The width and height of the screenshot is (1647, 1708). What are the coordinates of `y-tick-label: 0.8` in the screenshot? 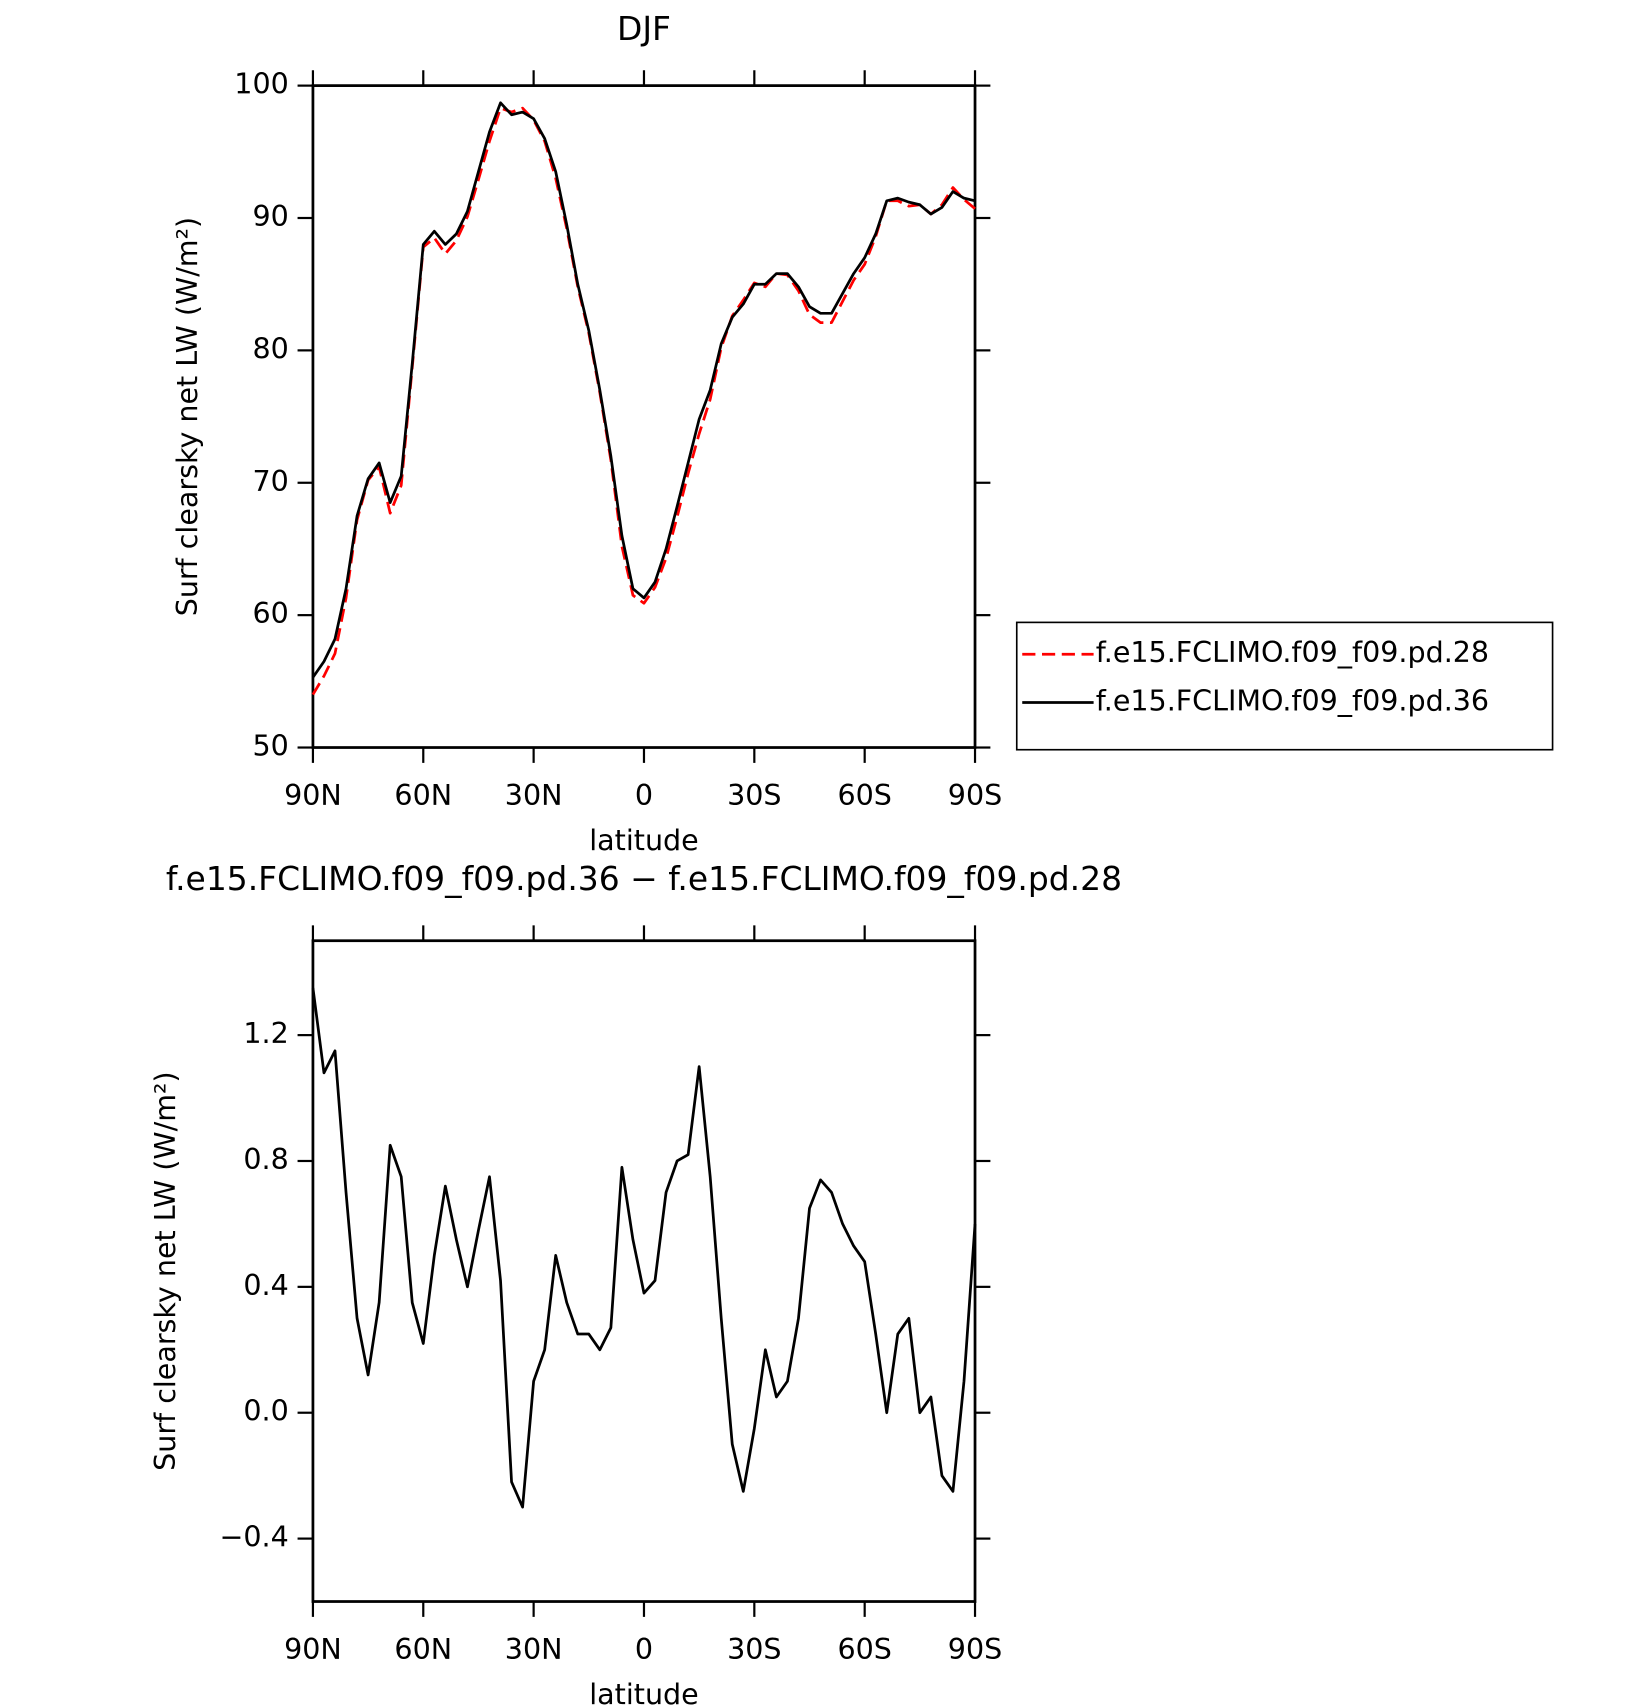 It's located at (265, 1159).